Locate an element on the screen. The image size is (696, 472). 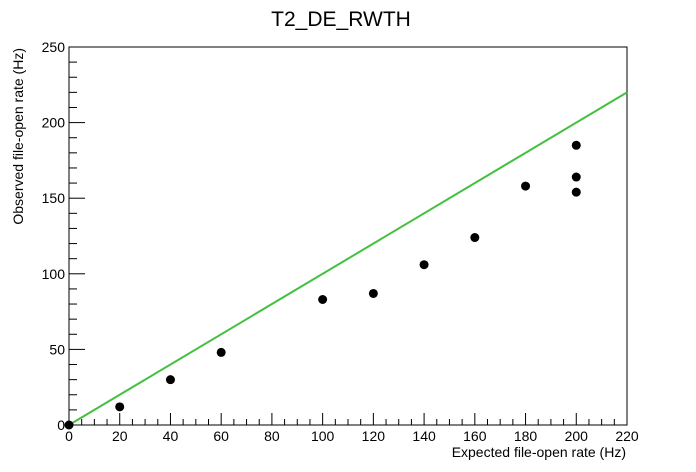
y-tick-label: 0 is located at coordinates (61, 425).